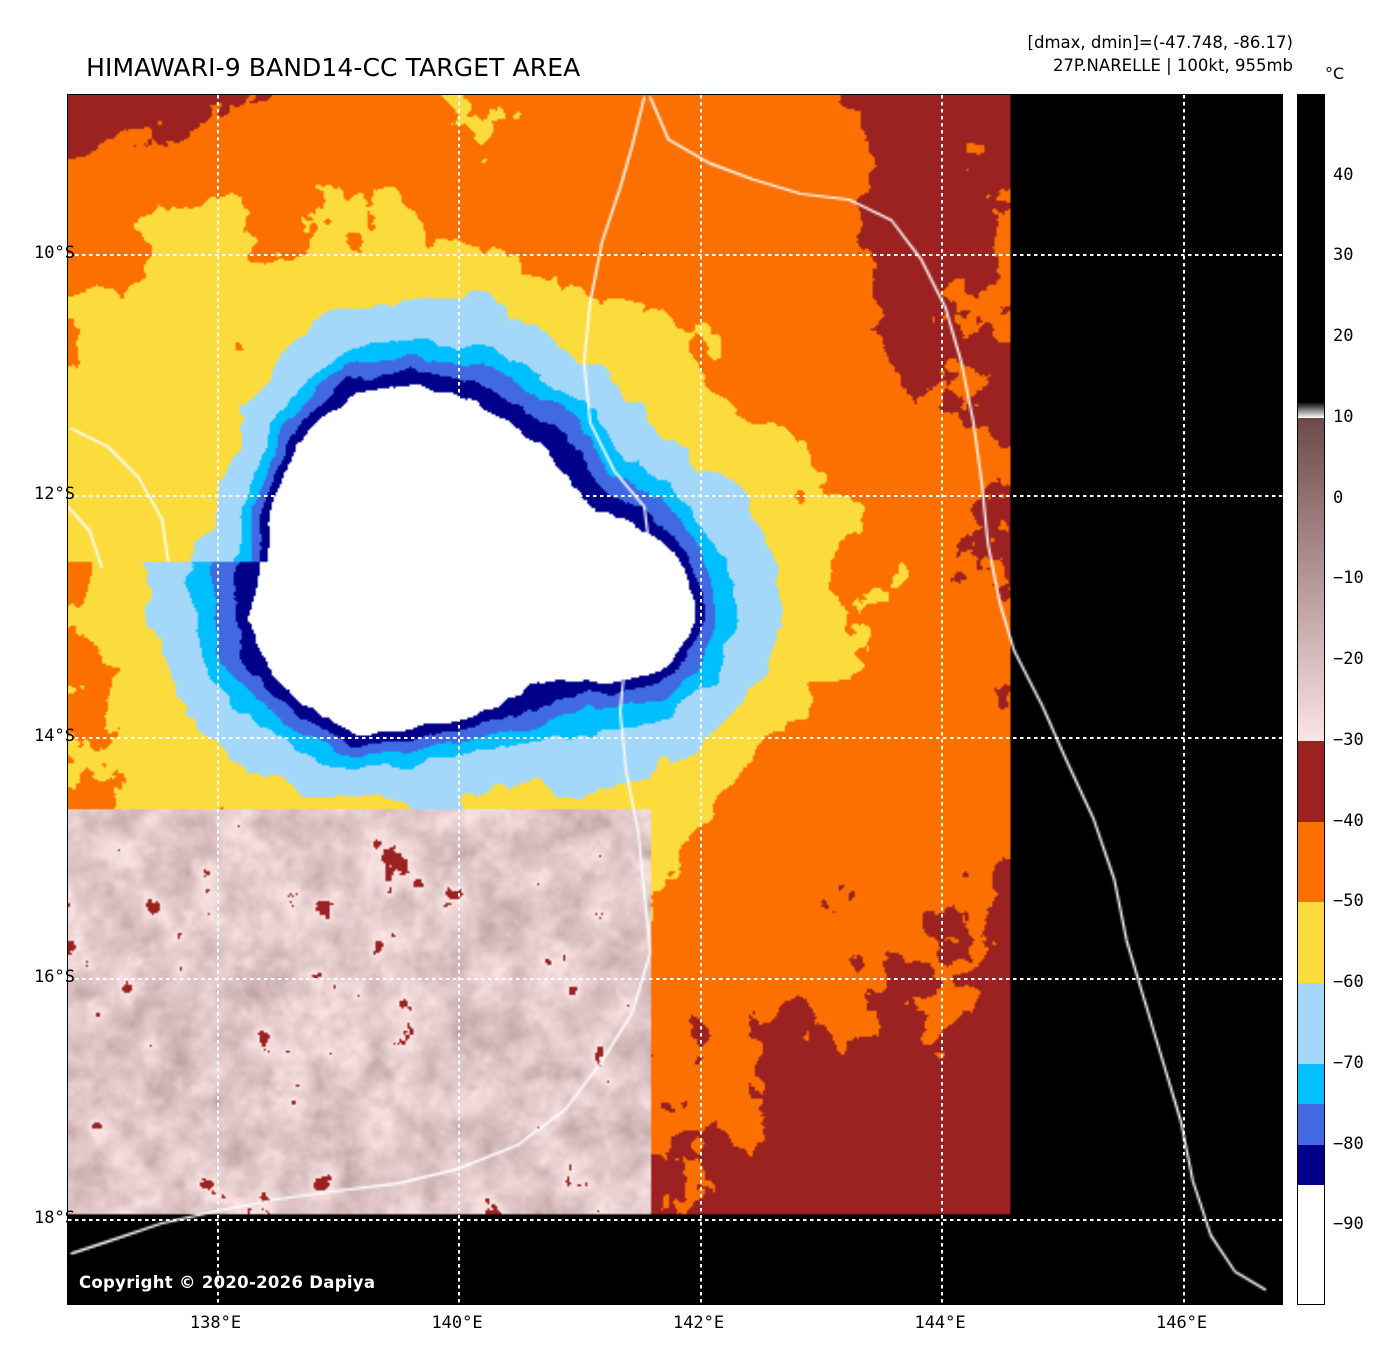 The image size is (1388, 1359). Describe the element at coordinates (698, 1323) in the screenshot. I see `lon-tick-label: 142°E` at that location.